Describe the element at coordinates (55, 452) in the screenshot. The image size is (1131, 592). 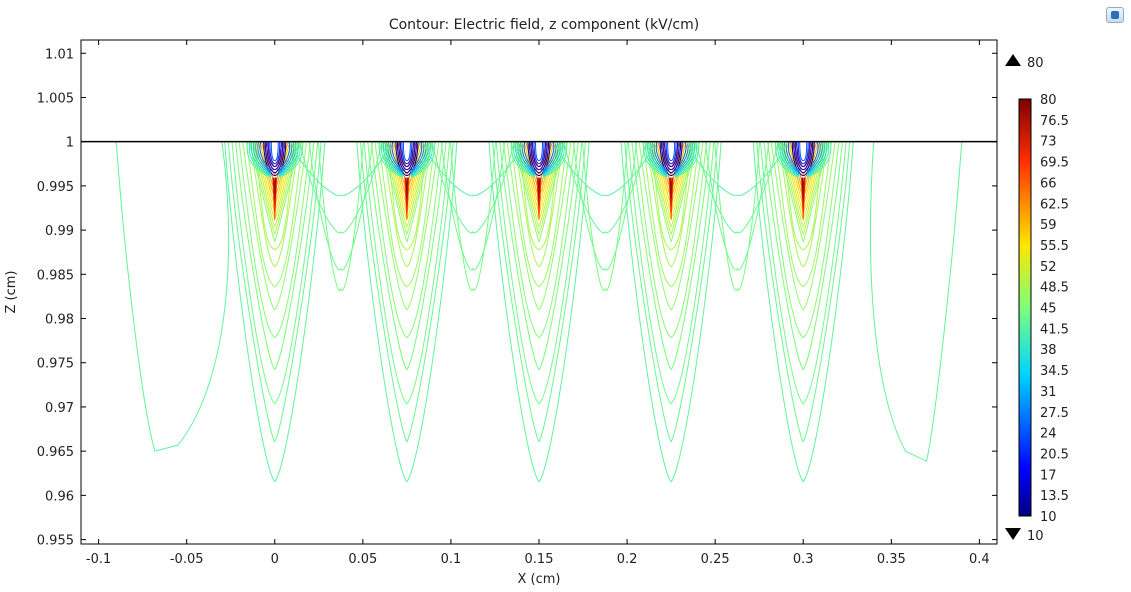
I see `y-tick-label: 0.965` at that location.